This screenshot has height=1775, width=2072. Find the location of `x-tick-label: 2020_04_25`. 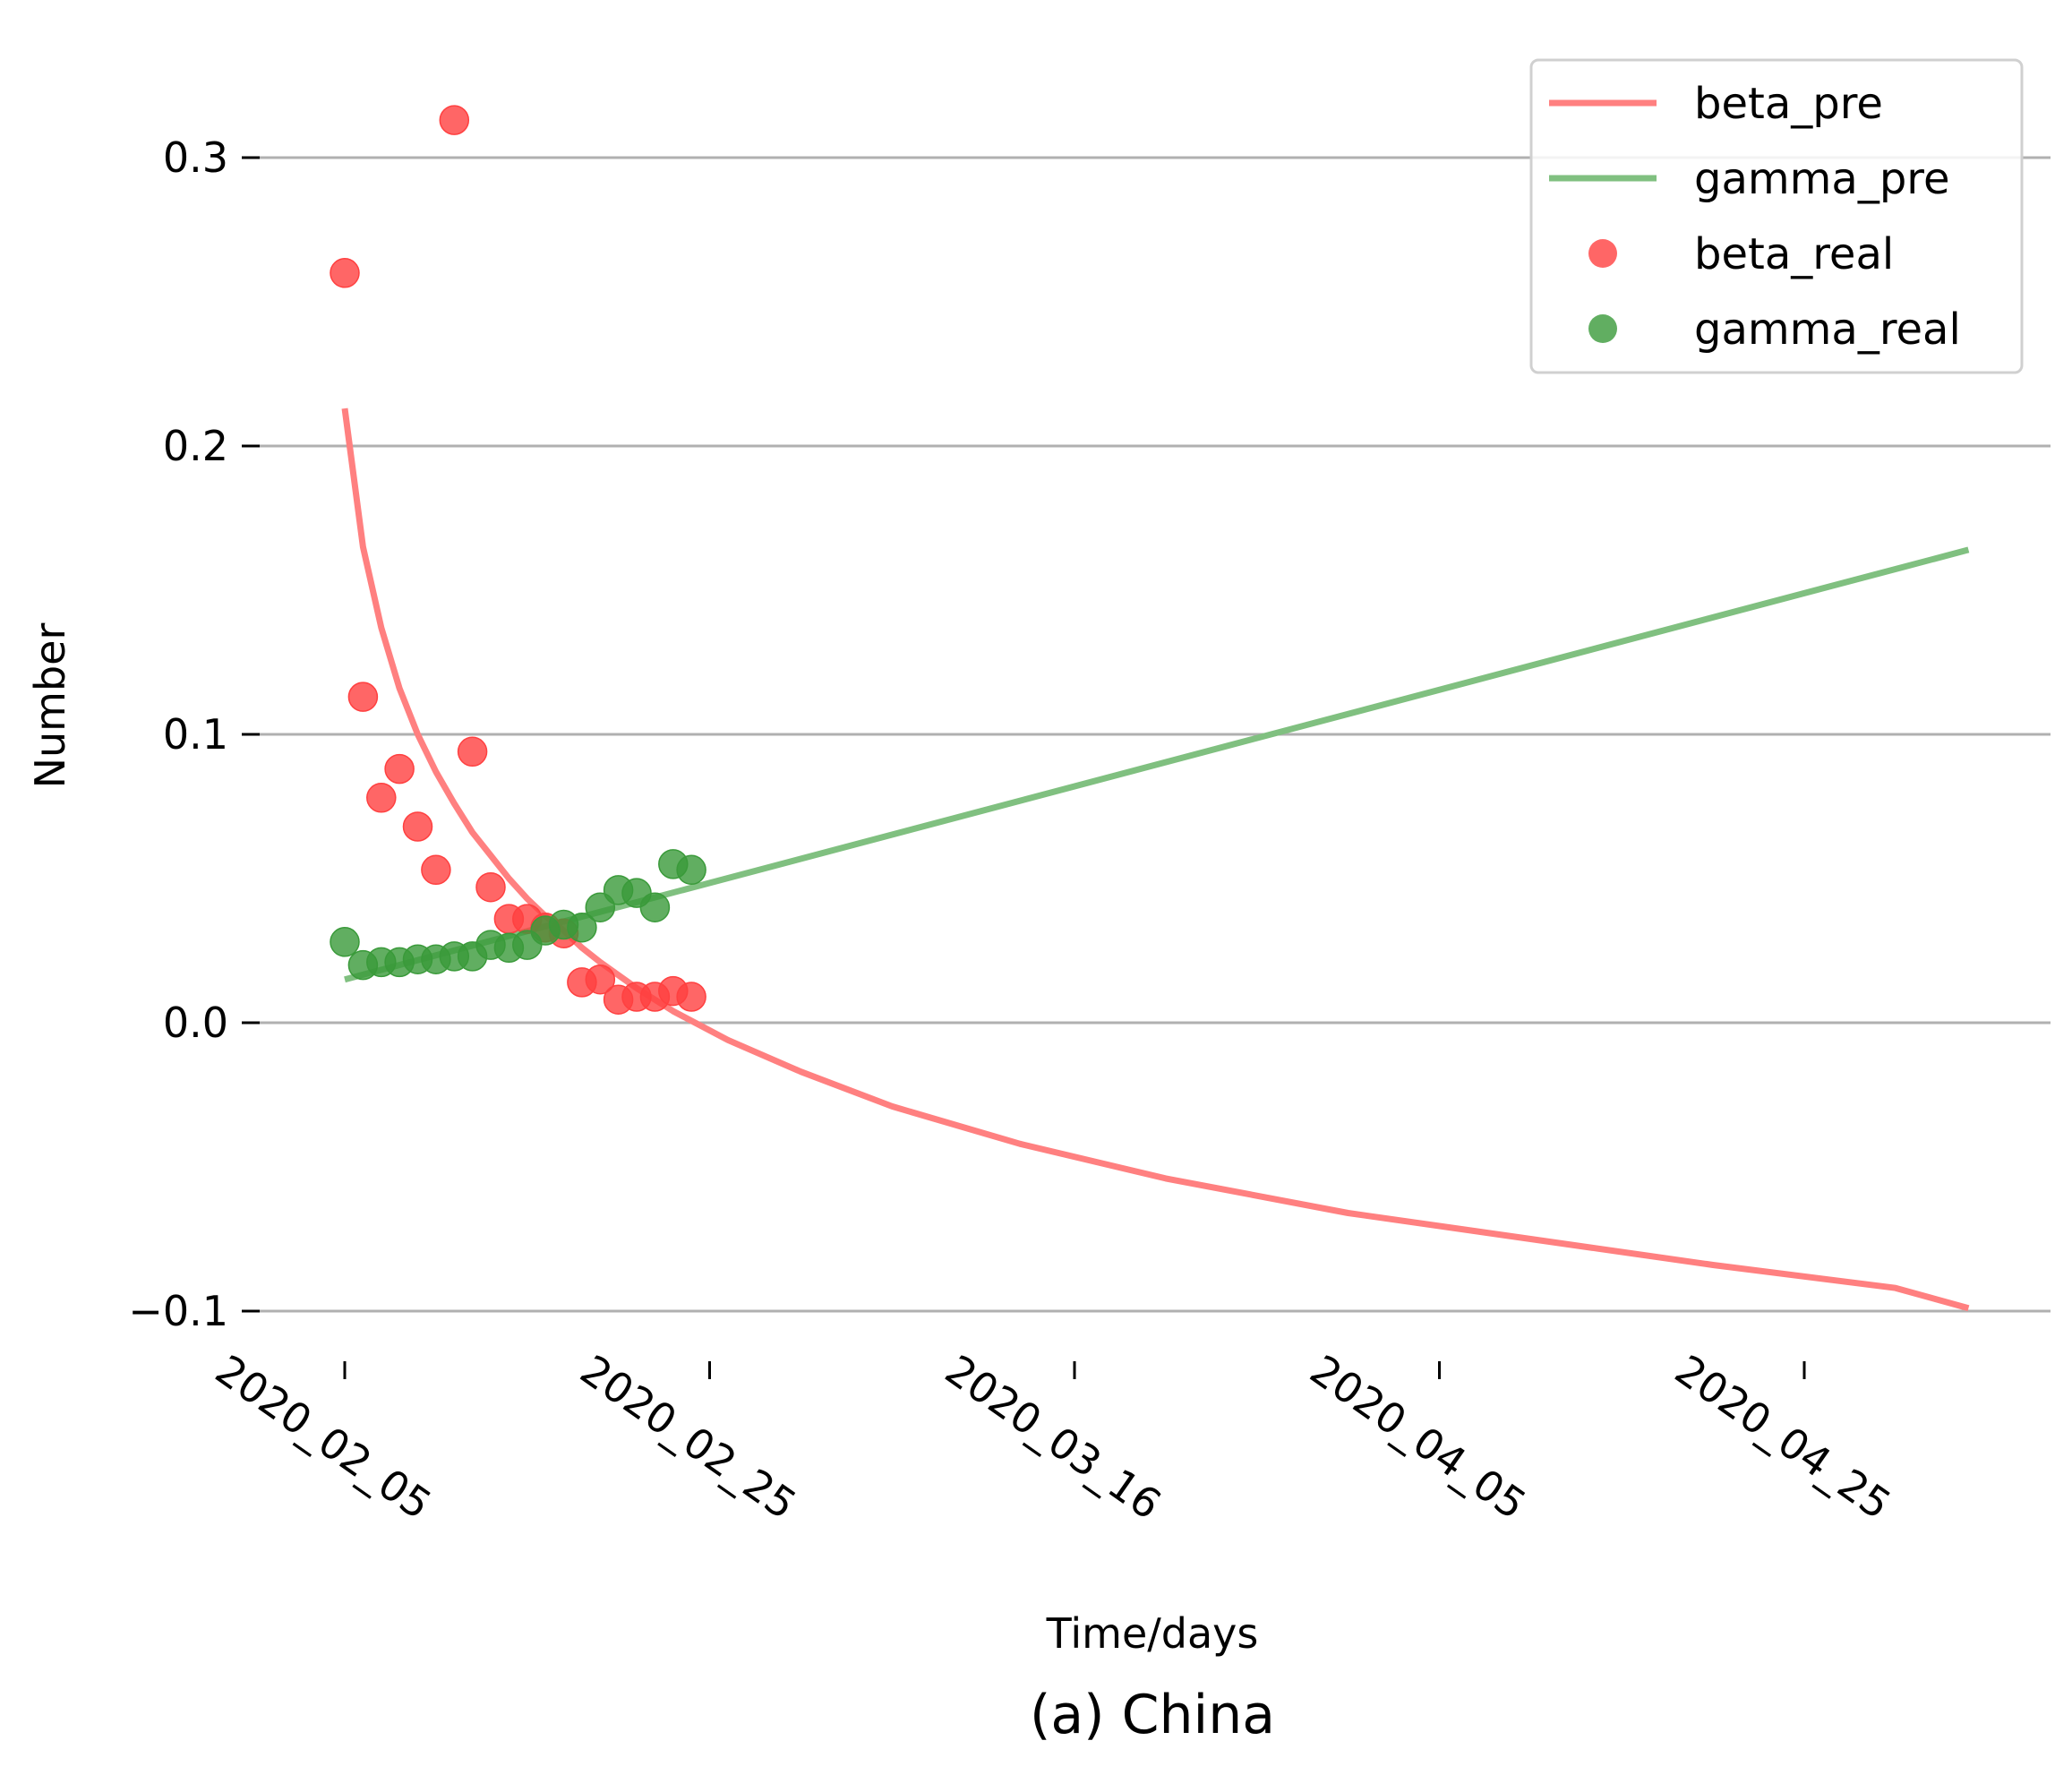

x-tick-label: 2020_04_25 is located at coordinates (1782, 1437).